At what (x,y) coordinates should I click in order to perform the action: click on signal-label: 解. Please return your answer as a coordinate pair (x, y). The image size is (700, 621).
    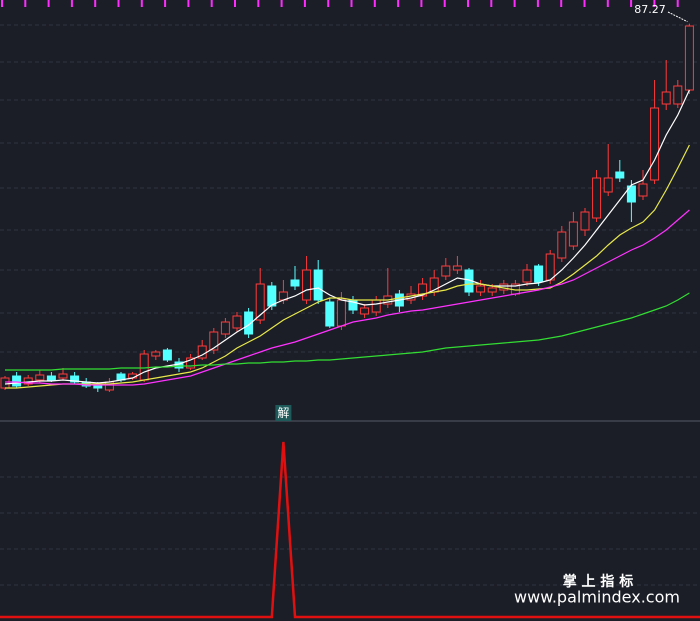
    Looking at the image, I should click on (283, 413).